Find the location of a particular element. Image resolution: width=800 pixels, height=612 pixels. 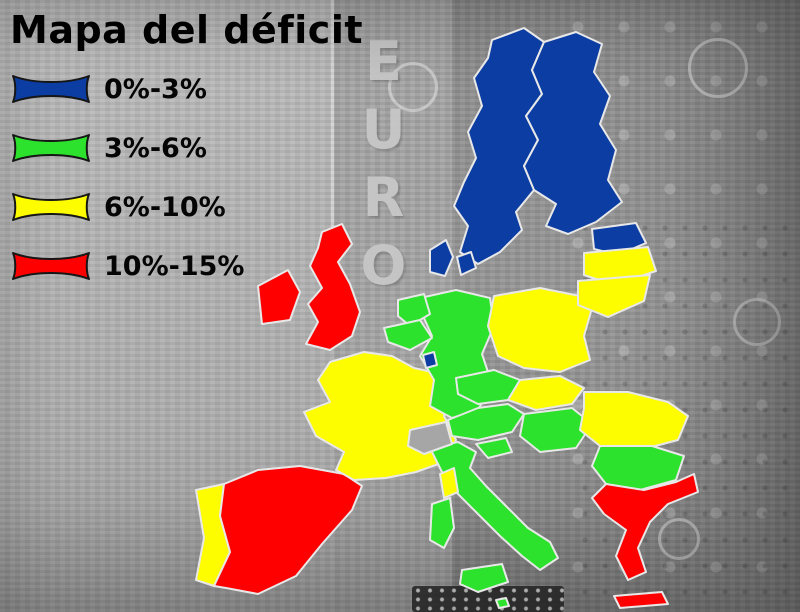

region-crete is located at coordinates (641, 600).